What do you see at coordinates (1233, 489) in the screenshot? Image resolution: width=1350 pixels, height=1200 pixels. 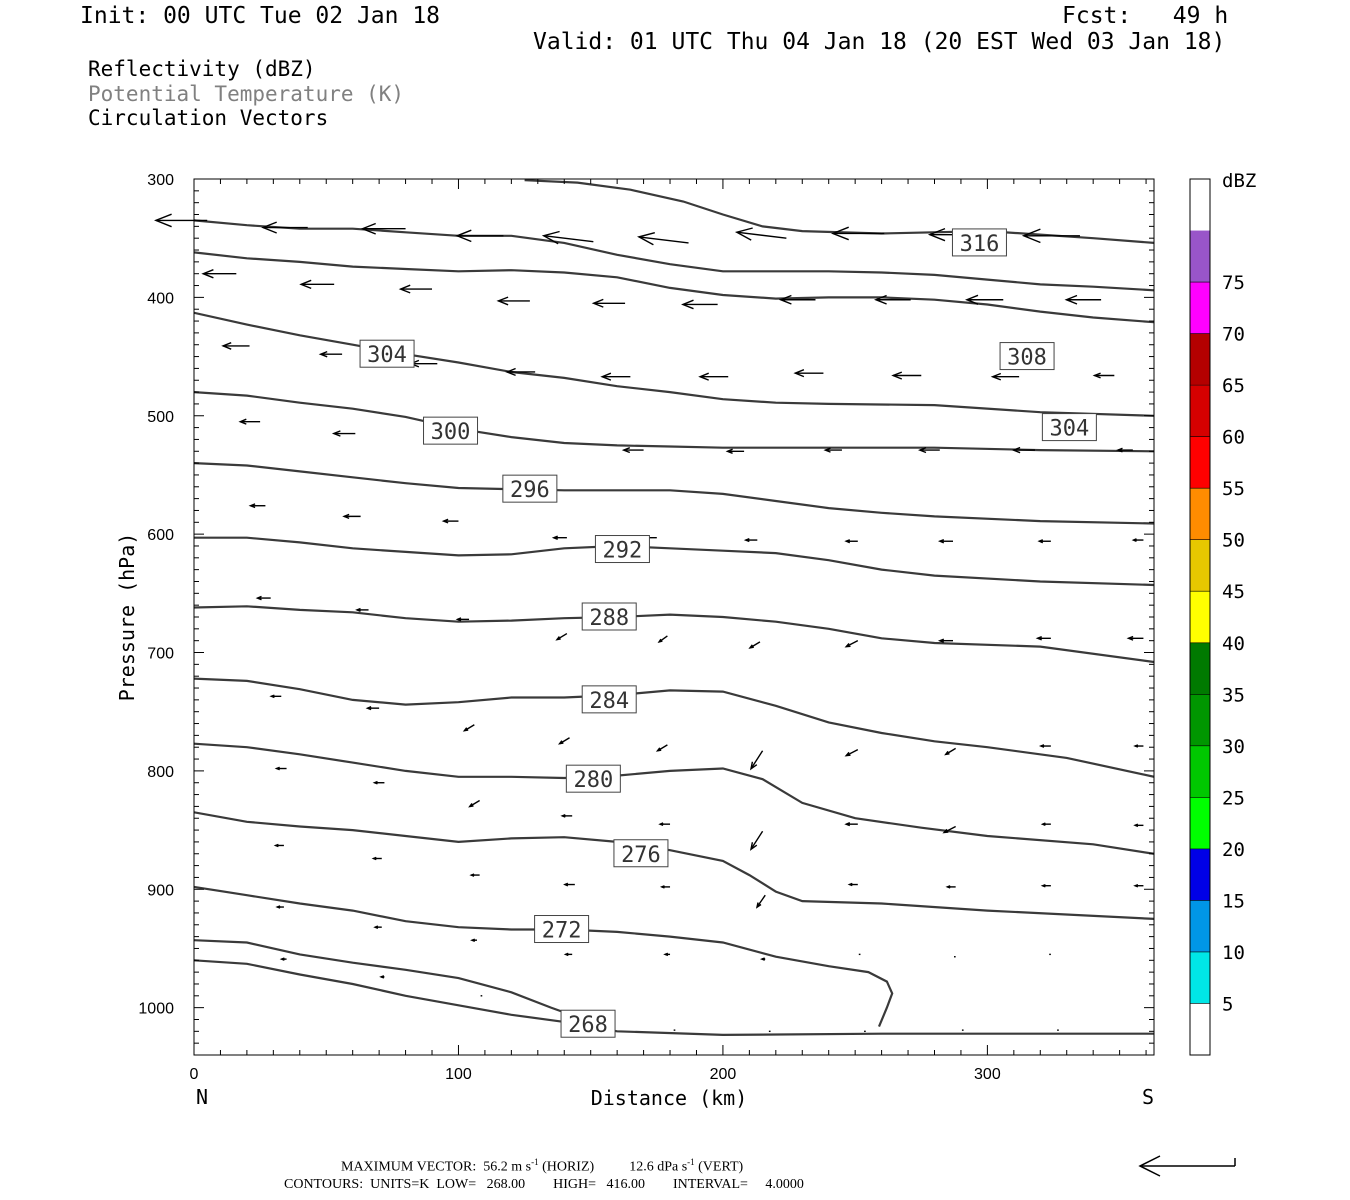 I see `colorbar-label: 55` at bounding box center [1233, 489].